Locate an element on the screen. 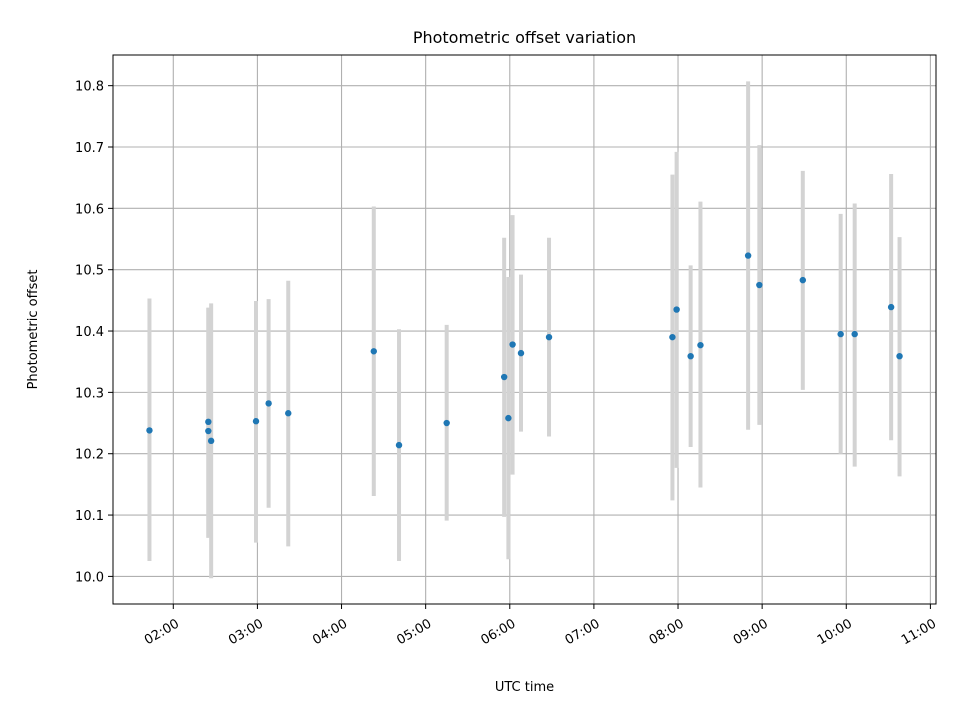  y-tick-label: 10.0 is located at coordinates (89, 577).